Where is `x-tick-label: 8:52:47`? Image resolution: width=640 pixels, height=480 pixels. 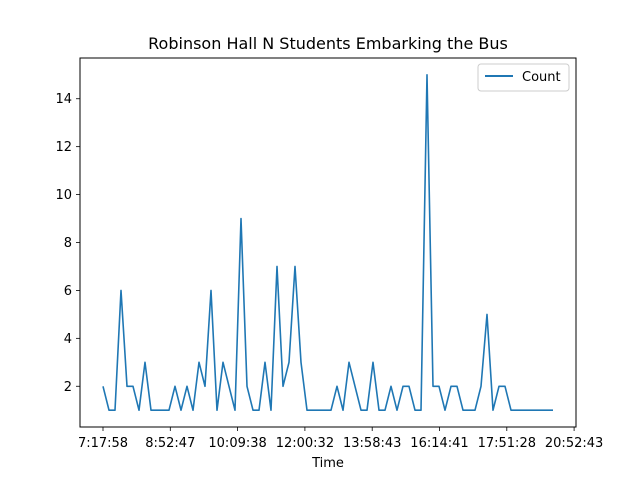
x-tick-label: 8:52:47 is located at coordinates (170, 443).